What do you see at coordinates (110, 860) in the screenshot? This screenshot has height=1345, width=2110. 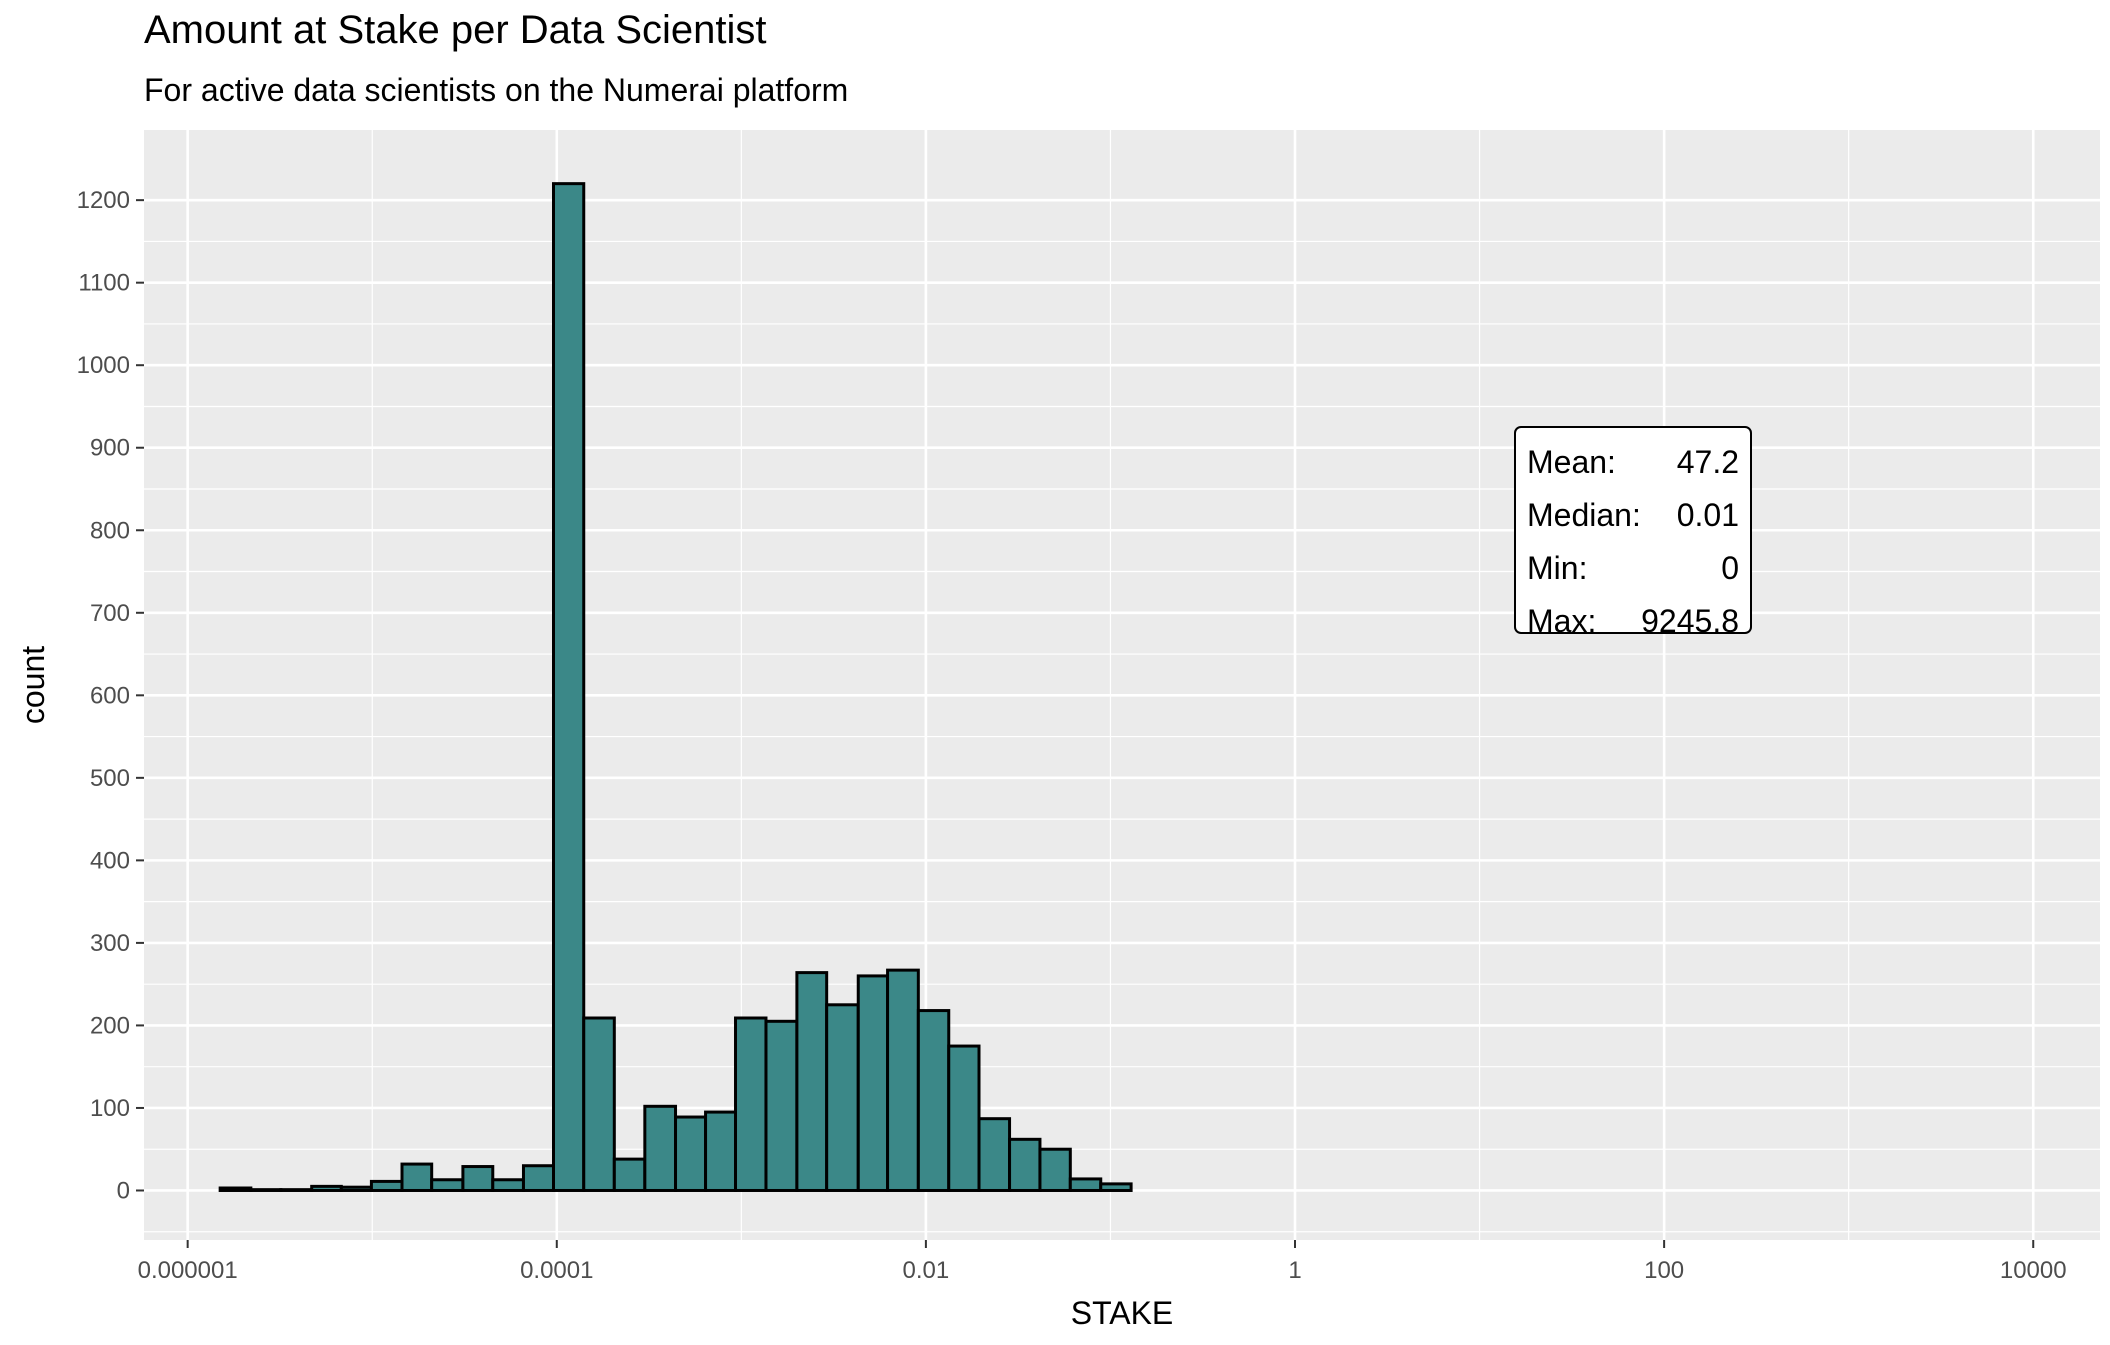 I see `y-tick-label: 400` at bounding box center [110, 860].